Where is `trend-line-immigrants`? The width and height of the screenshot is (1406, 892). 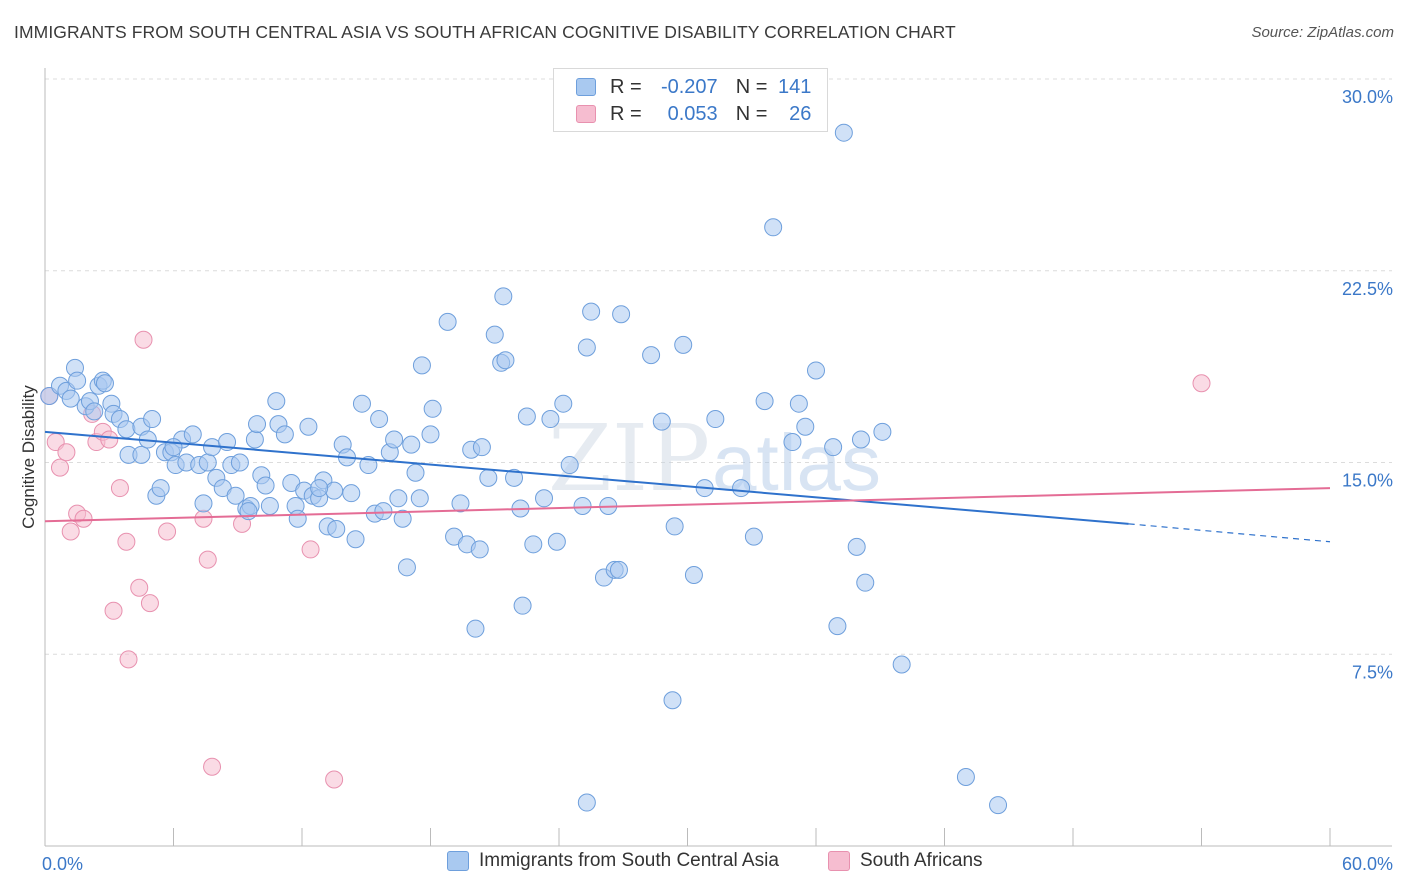
trend-line-immigrants is located at coordinates (586, 477).